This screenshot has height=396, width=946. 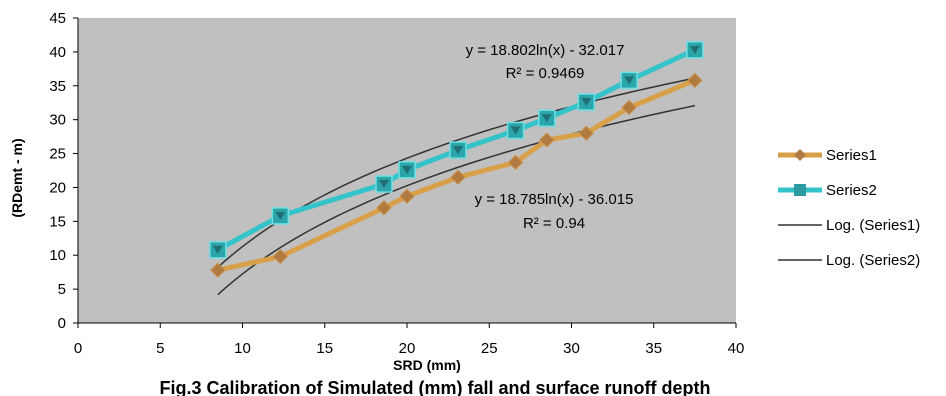 What do you see at coordinates (57, 255) in the screenshot?
I see `y-tick-label: 10` at bounding box center [57, 255].